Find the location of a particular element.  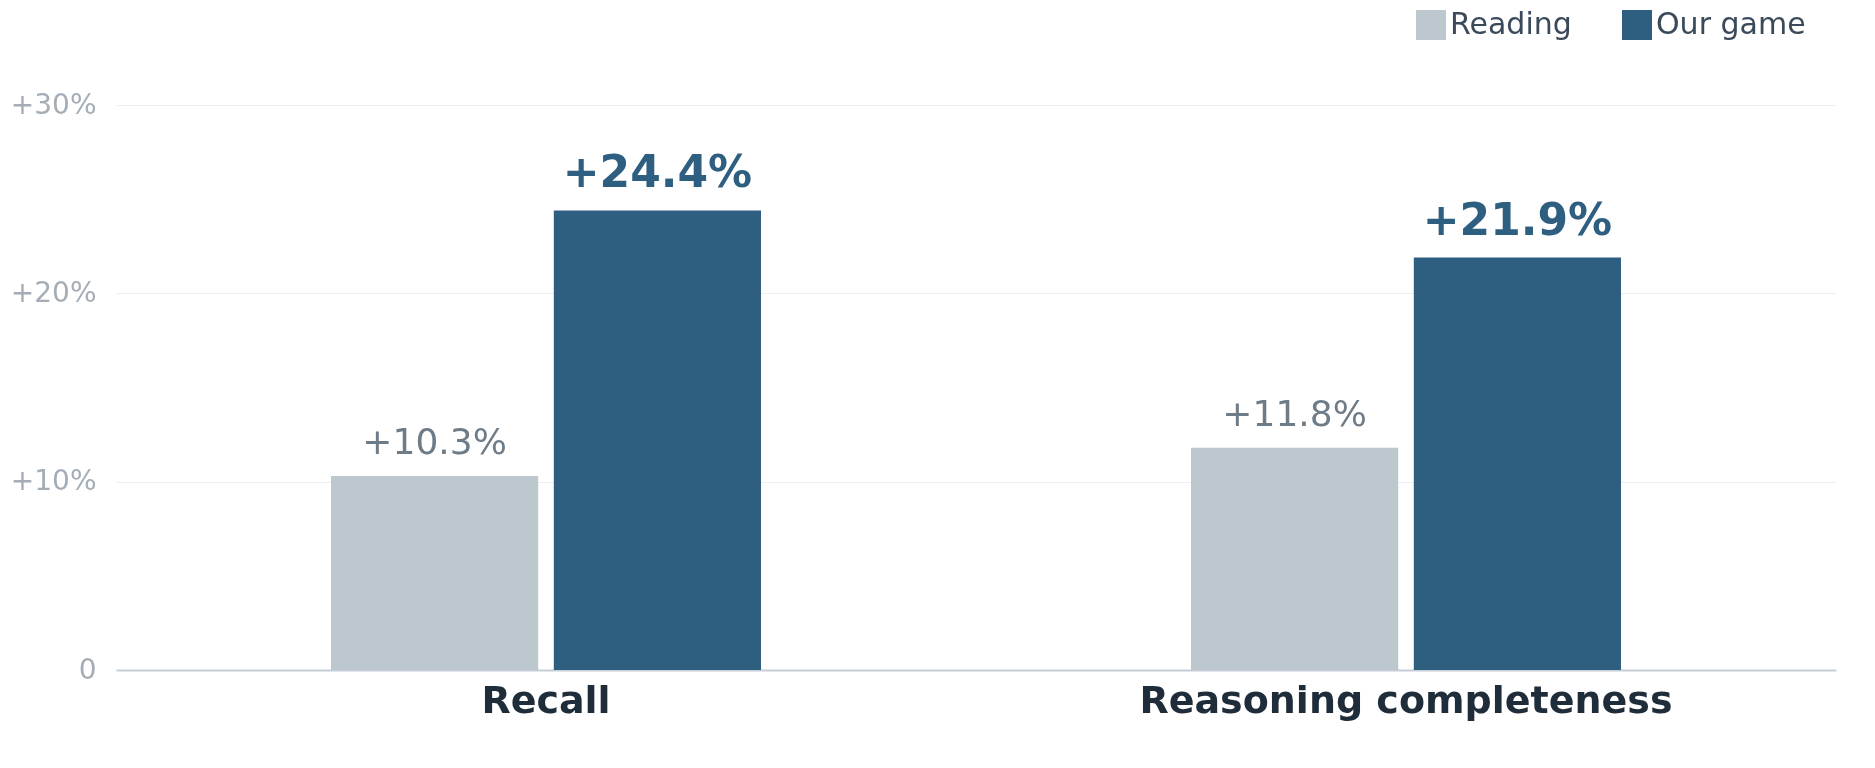

data-label: +24.4% is located at coordinates (657, 172).